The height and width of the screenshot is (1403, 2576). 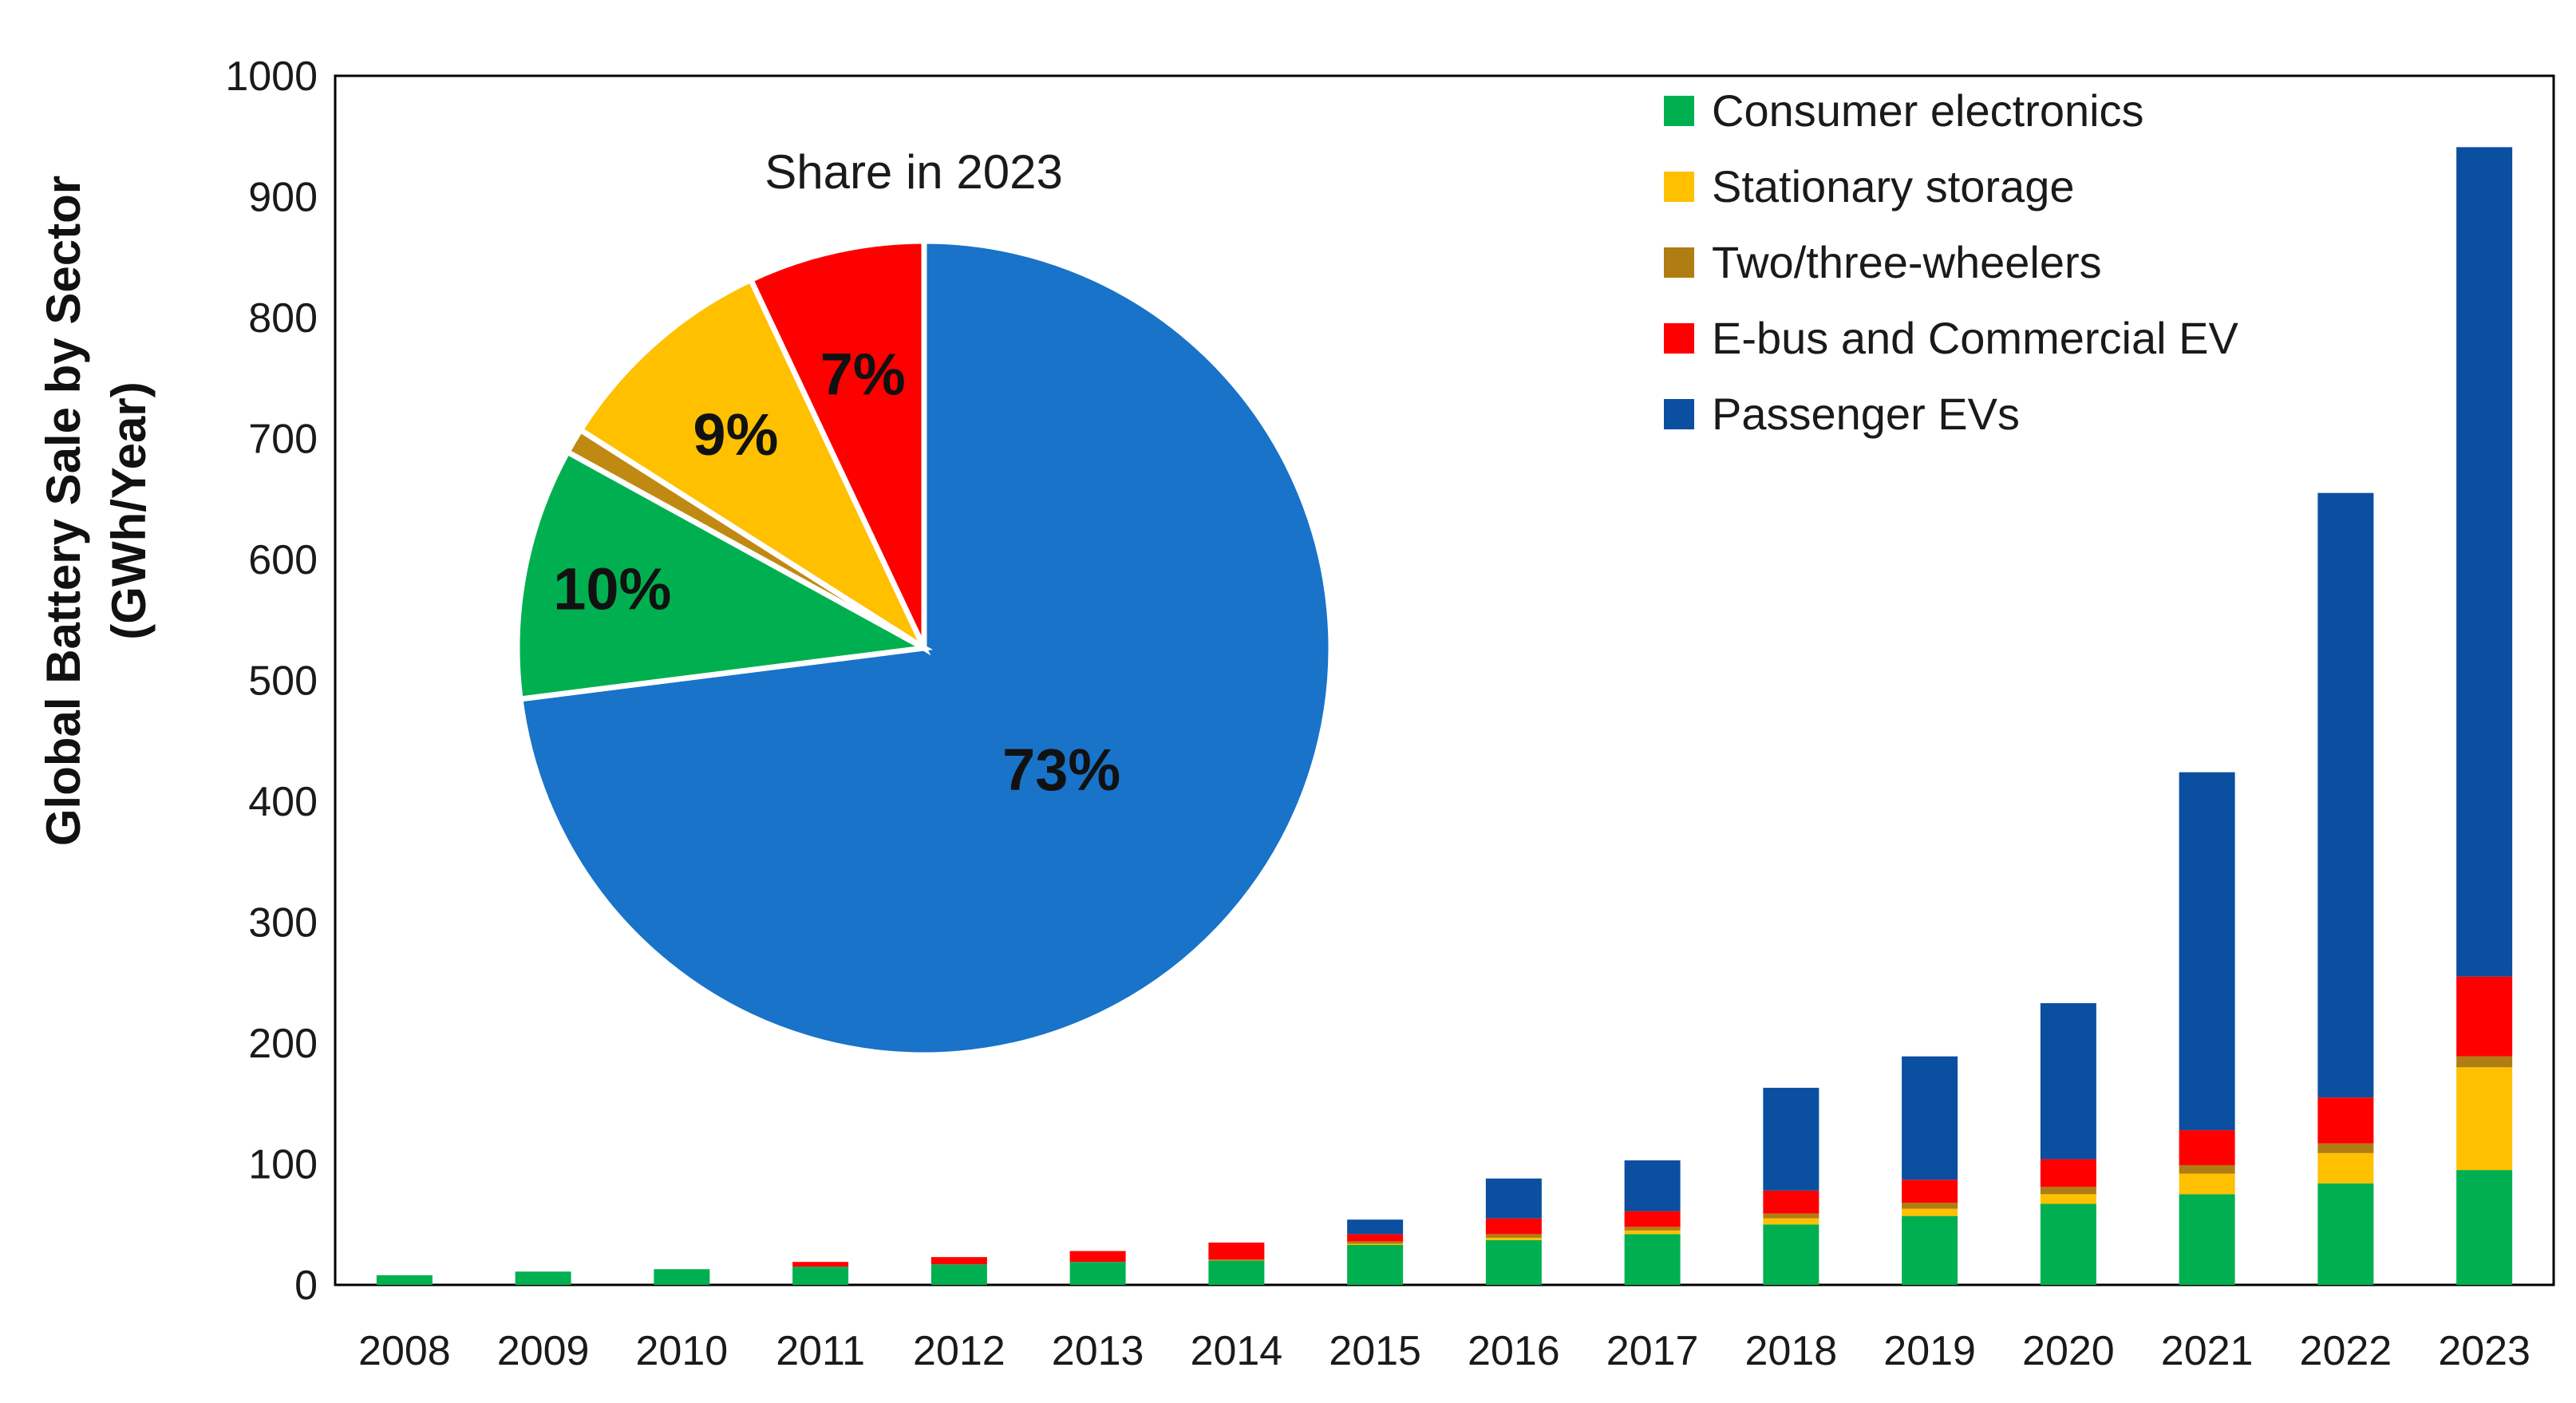 What do you see at coordinates (404, 1351) in the screenshot?
I see `x-tick-label: 2008` at bounding box center [404, 1351].